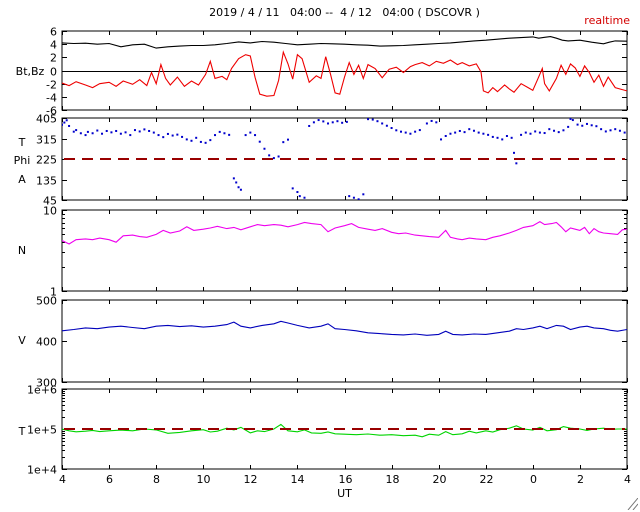 This screenshot has width=640, height=512. I want to click on y-tick-label: 4, so click(53, 45).